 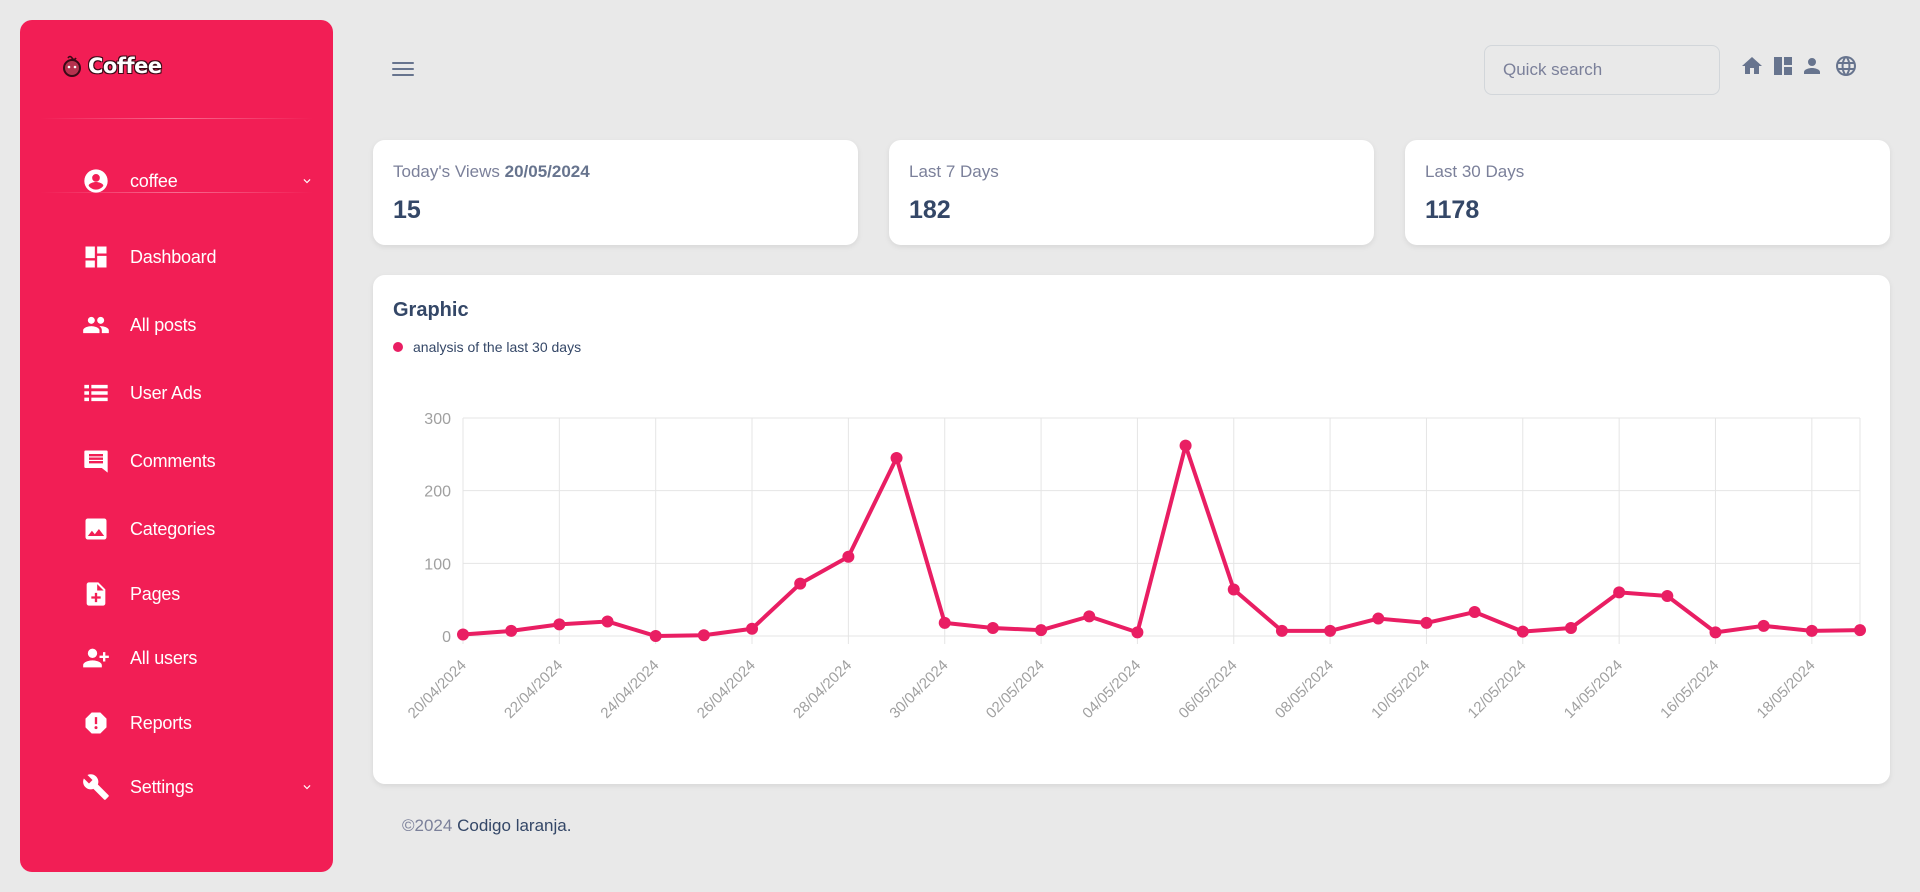 What do you see at coordinates (96, 723) in the screenshot?
I see `report-icon` at bounding box center [96, 723].